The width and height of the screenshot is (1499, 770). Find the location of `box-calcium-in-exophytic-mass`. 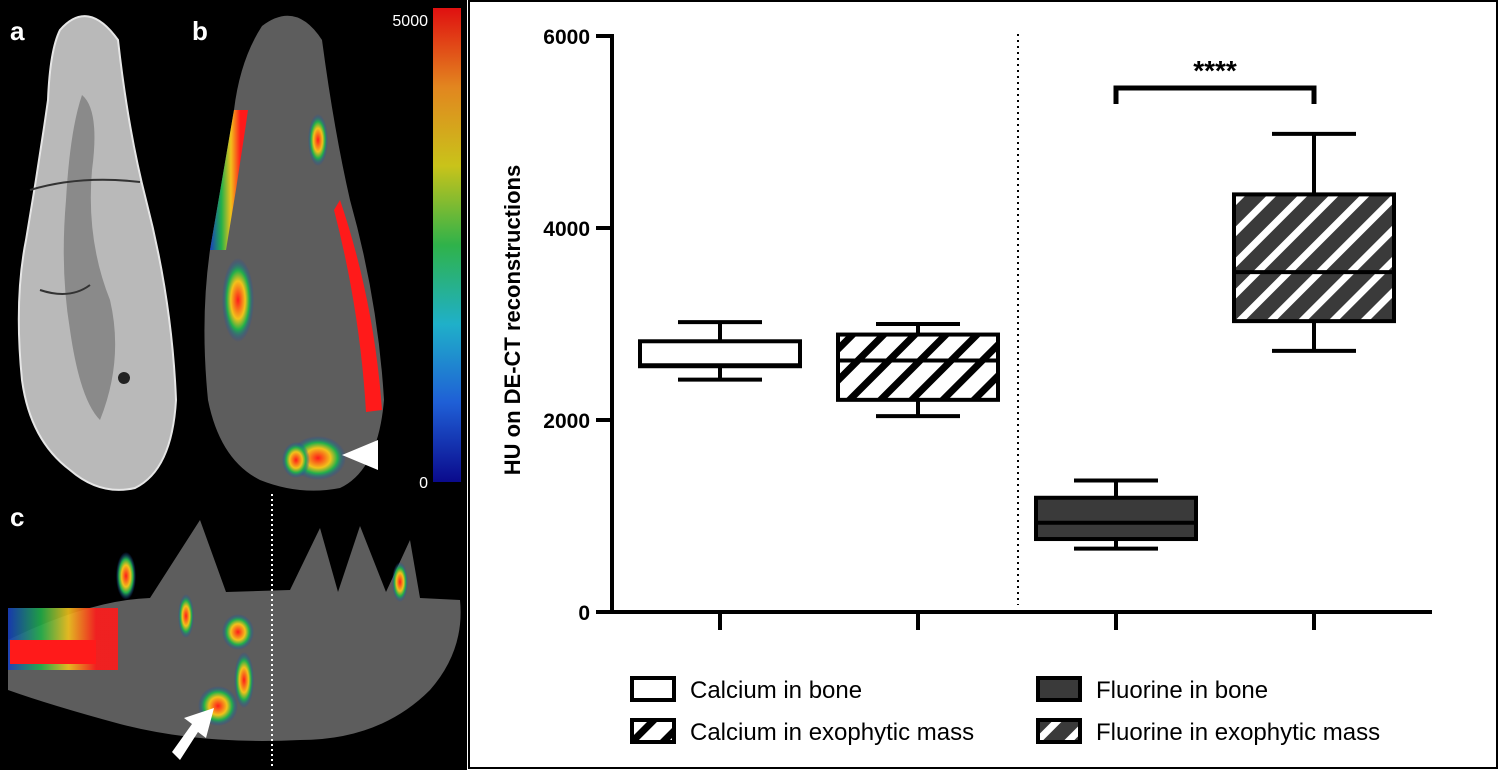

box-calcium-in-exophytic-mass is located at coordinates (918, 370).